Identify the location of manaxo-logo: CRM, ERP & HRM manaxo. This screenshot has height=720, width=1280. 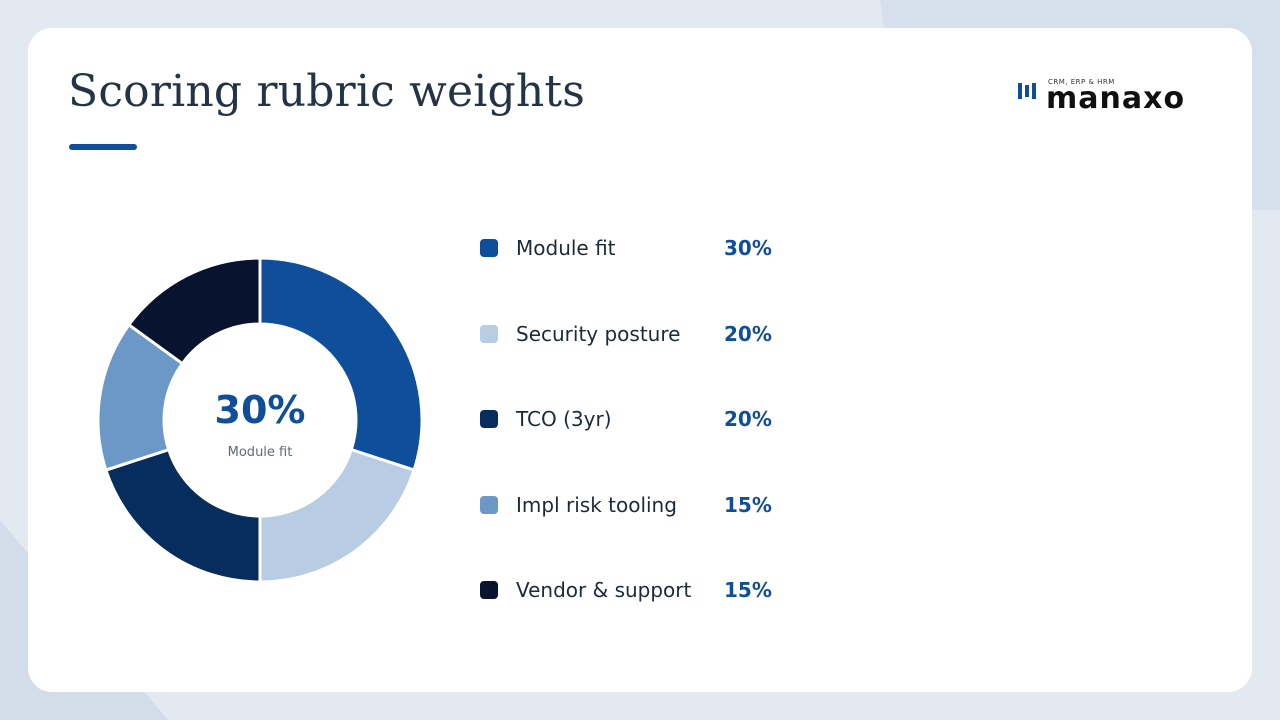
(1118, 98).